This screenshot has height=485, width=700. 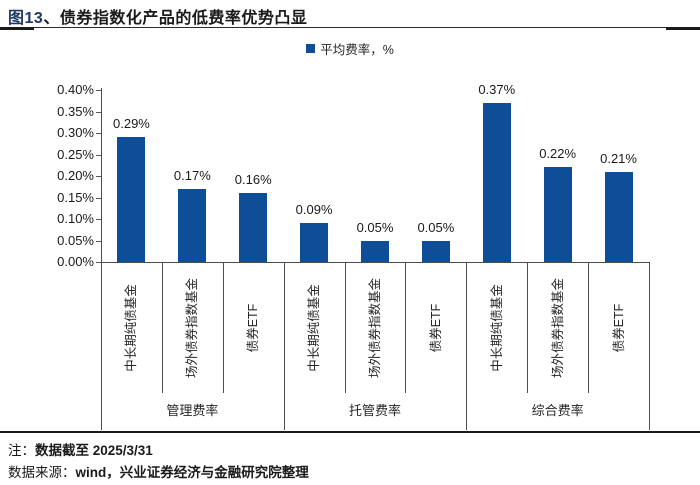 I want to click on x-axis-line, so click(x=375, y=262).